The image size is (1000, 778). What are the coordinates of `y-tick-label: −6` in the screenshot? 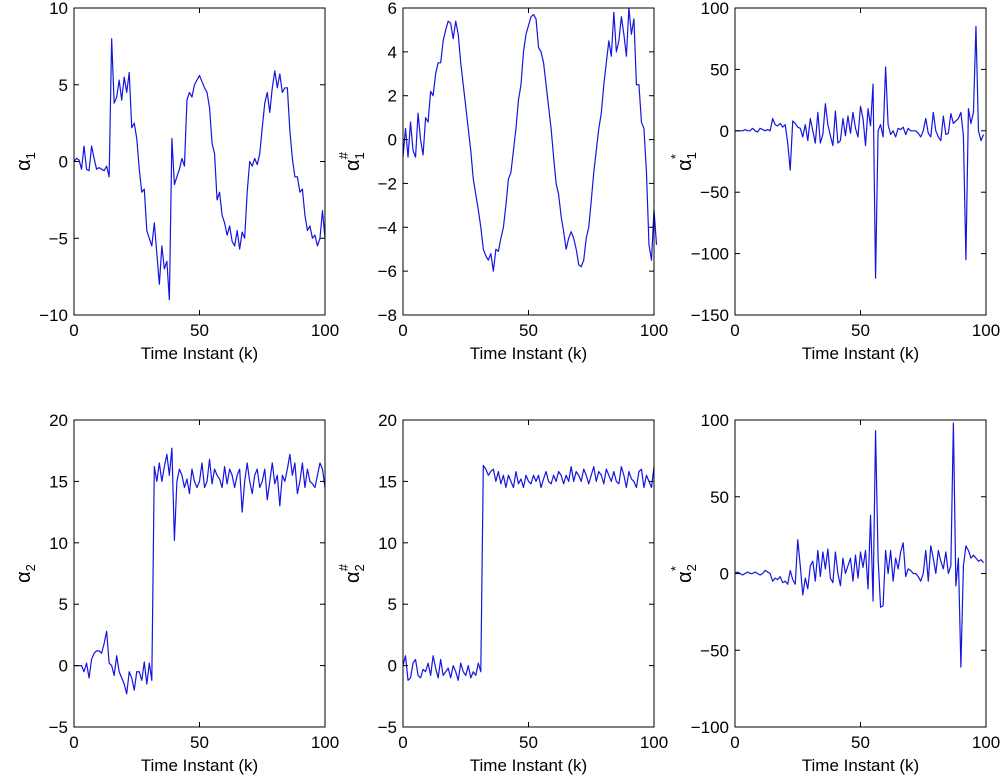 It's located at (387, 271).